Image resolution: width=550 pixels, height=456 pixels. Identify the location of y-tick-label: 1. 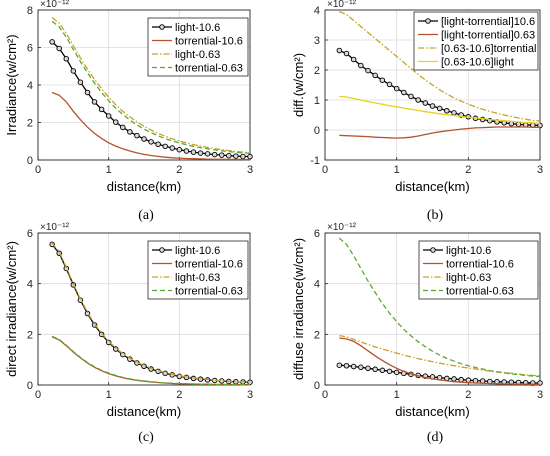
(317, 101).